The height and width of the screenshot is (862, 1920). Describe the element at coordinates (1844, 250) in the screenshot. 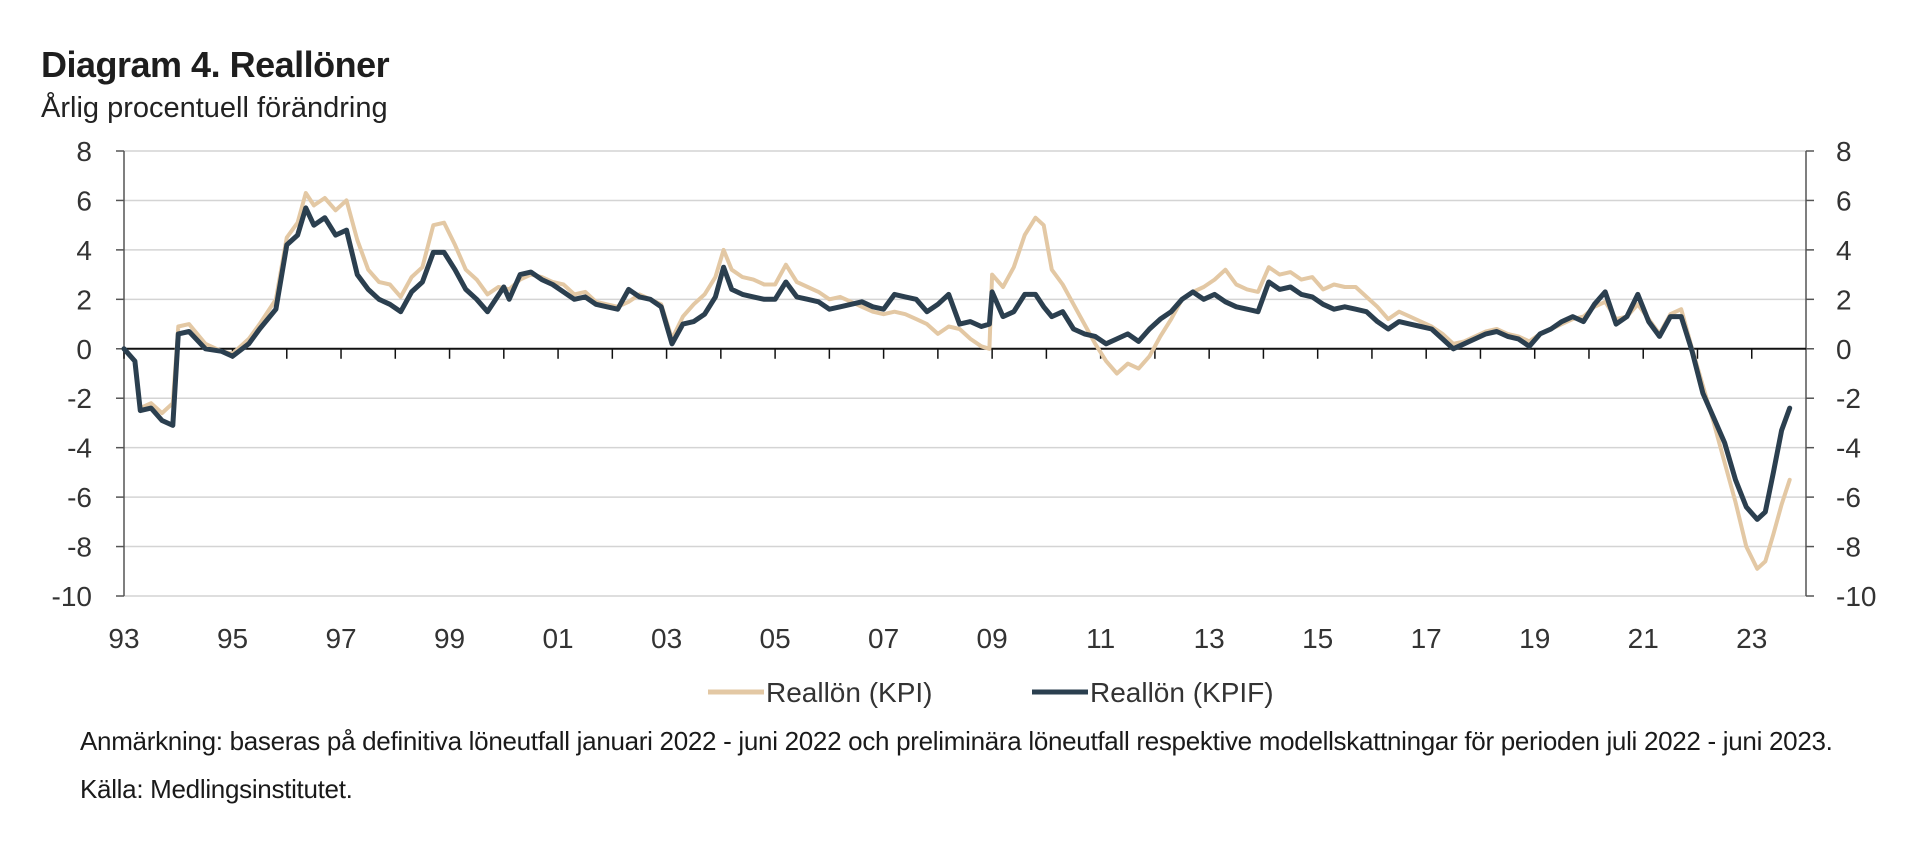

I see `y-tick-label-right: 4` at that location.